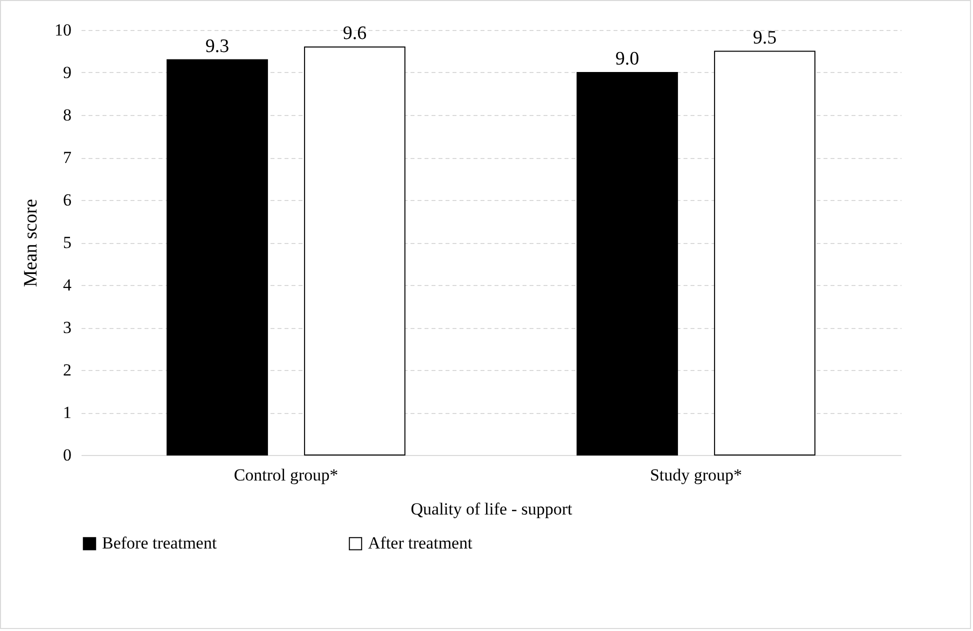 This screenshot has width=973, height=631. What do you see at coordinates (67, 200) in the screenshot?
I see `y-tick-label: 6` at bounding box center [67, 200].